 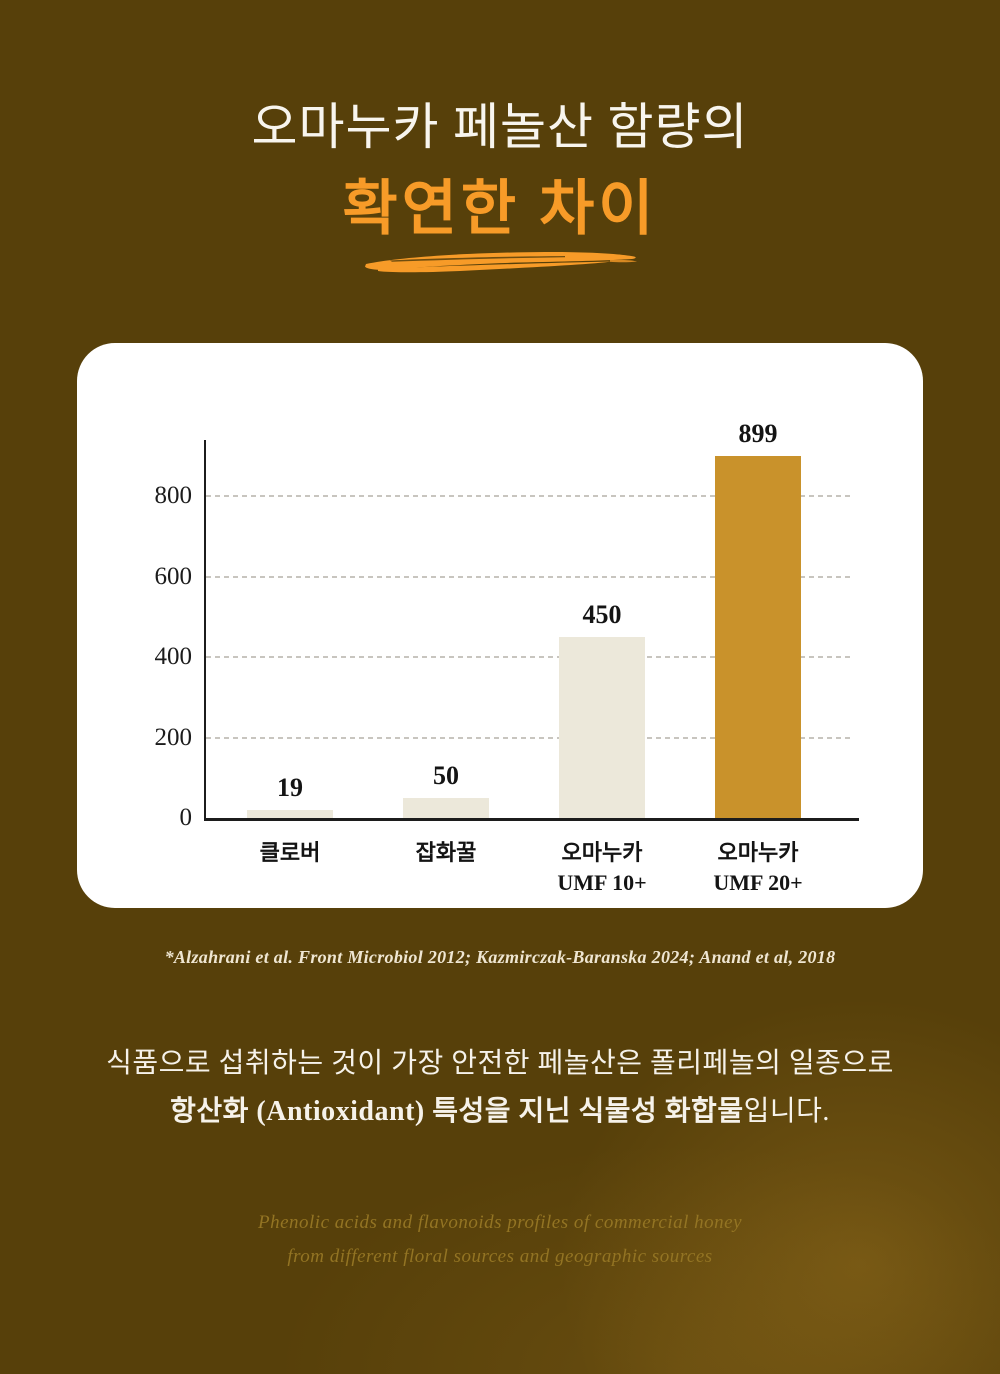 I want to click on body-text-bold-segment: 항산화 (Antioxidant) 특성을 지닌 식물성 화합물, so click(x=457, y=1111).